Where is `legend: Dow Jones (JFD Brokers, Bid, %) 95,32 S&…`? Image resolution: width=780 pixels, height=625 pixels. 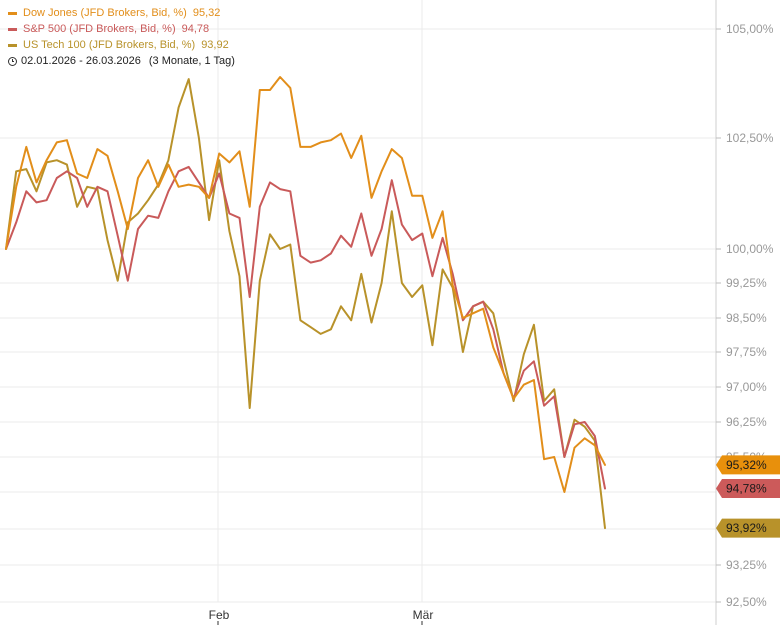 legend: Dow Jones (JFD Brokers, Bid, %) 95,32 S&… is located at coordinates (121, 37).